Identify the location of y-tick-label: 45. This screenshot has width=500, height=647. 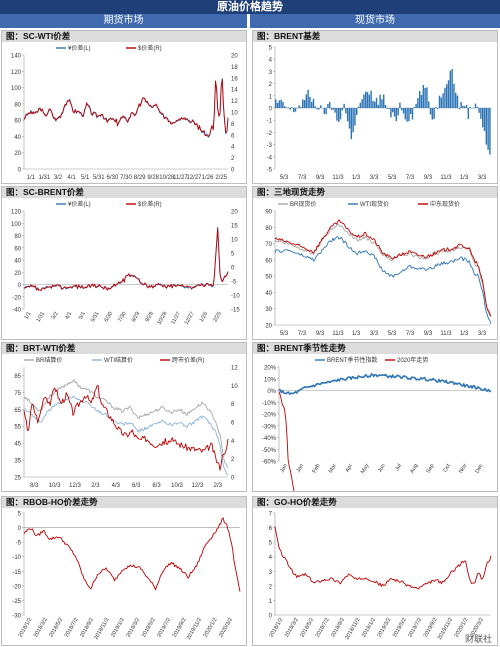
(17, 445).